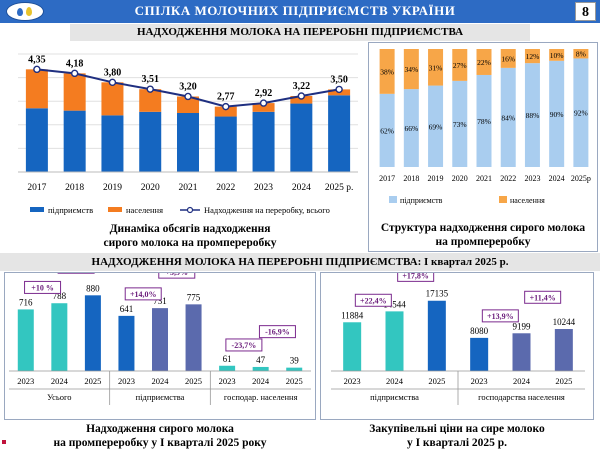 The height and width of the screenshot is (455, 600). What do you see at coordinates (436, 126) in the screenshot?
I see `share-label-enterprises: 69%` at bounding box center [436, 126].